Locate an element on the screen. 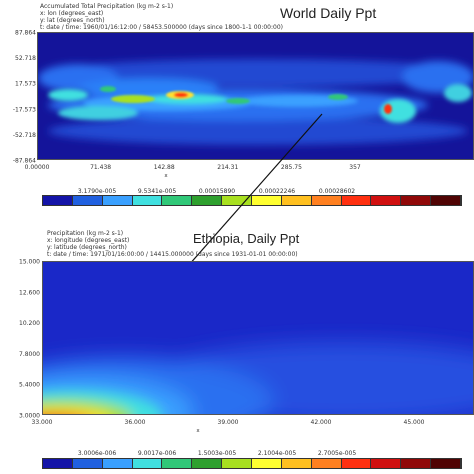  x-tick-label: 285.75 is located at coordinates (291, 167).